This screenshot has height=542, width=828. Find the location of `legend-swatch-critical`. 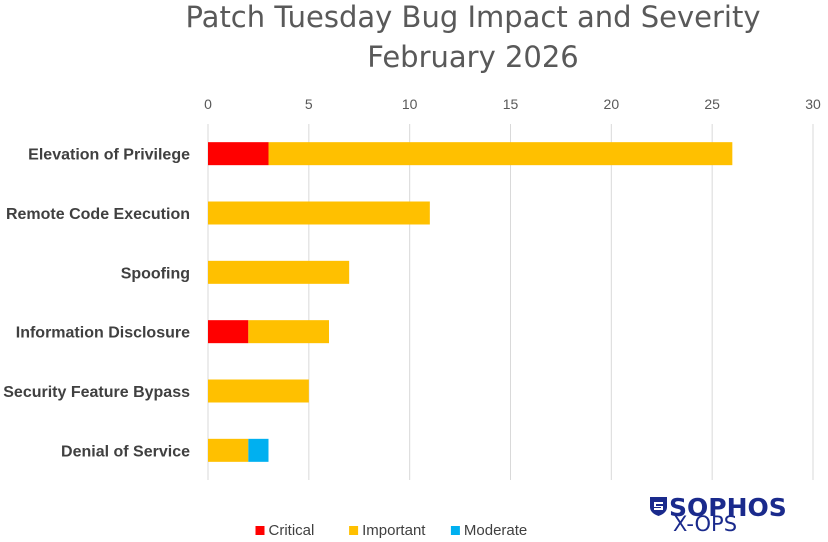

legend-swatch-critical is located at coordinates (260, 530).